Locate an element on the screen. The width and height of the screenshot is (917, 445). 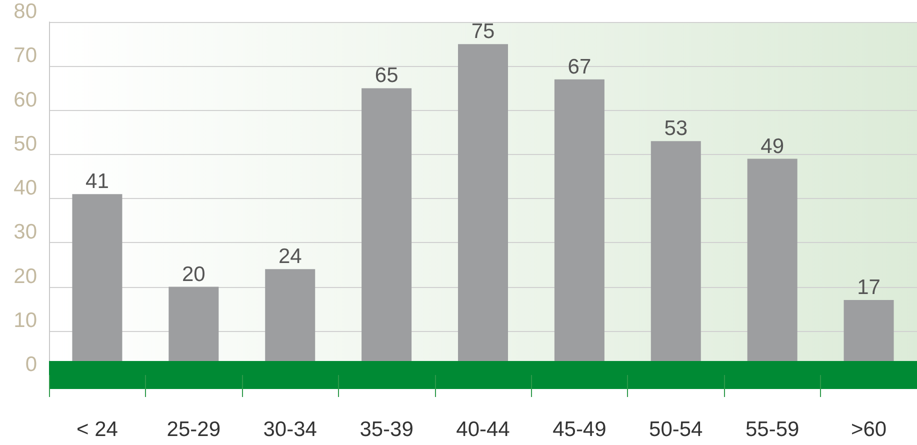
x-tick-label: < 24 is located at coordinates (97, 429).